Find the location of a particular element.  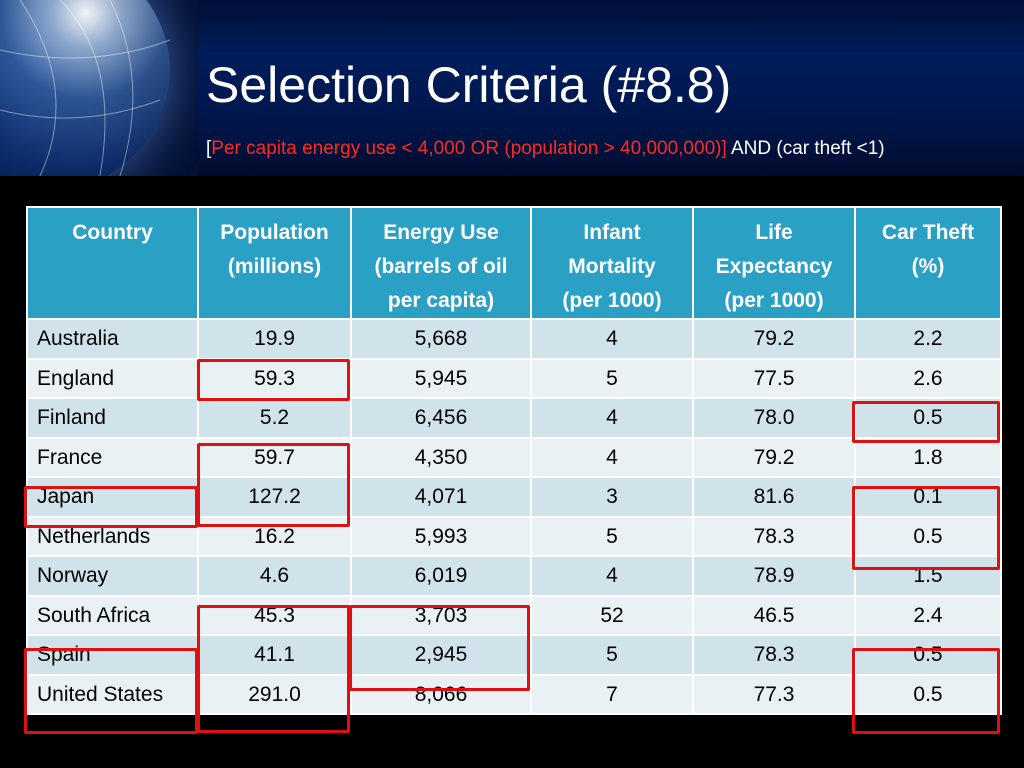

highlight-theft-spain-us is located at coordinates (926, 691).